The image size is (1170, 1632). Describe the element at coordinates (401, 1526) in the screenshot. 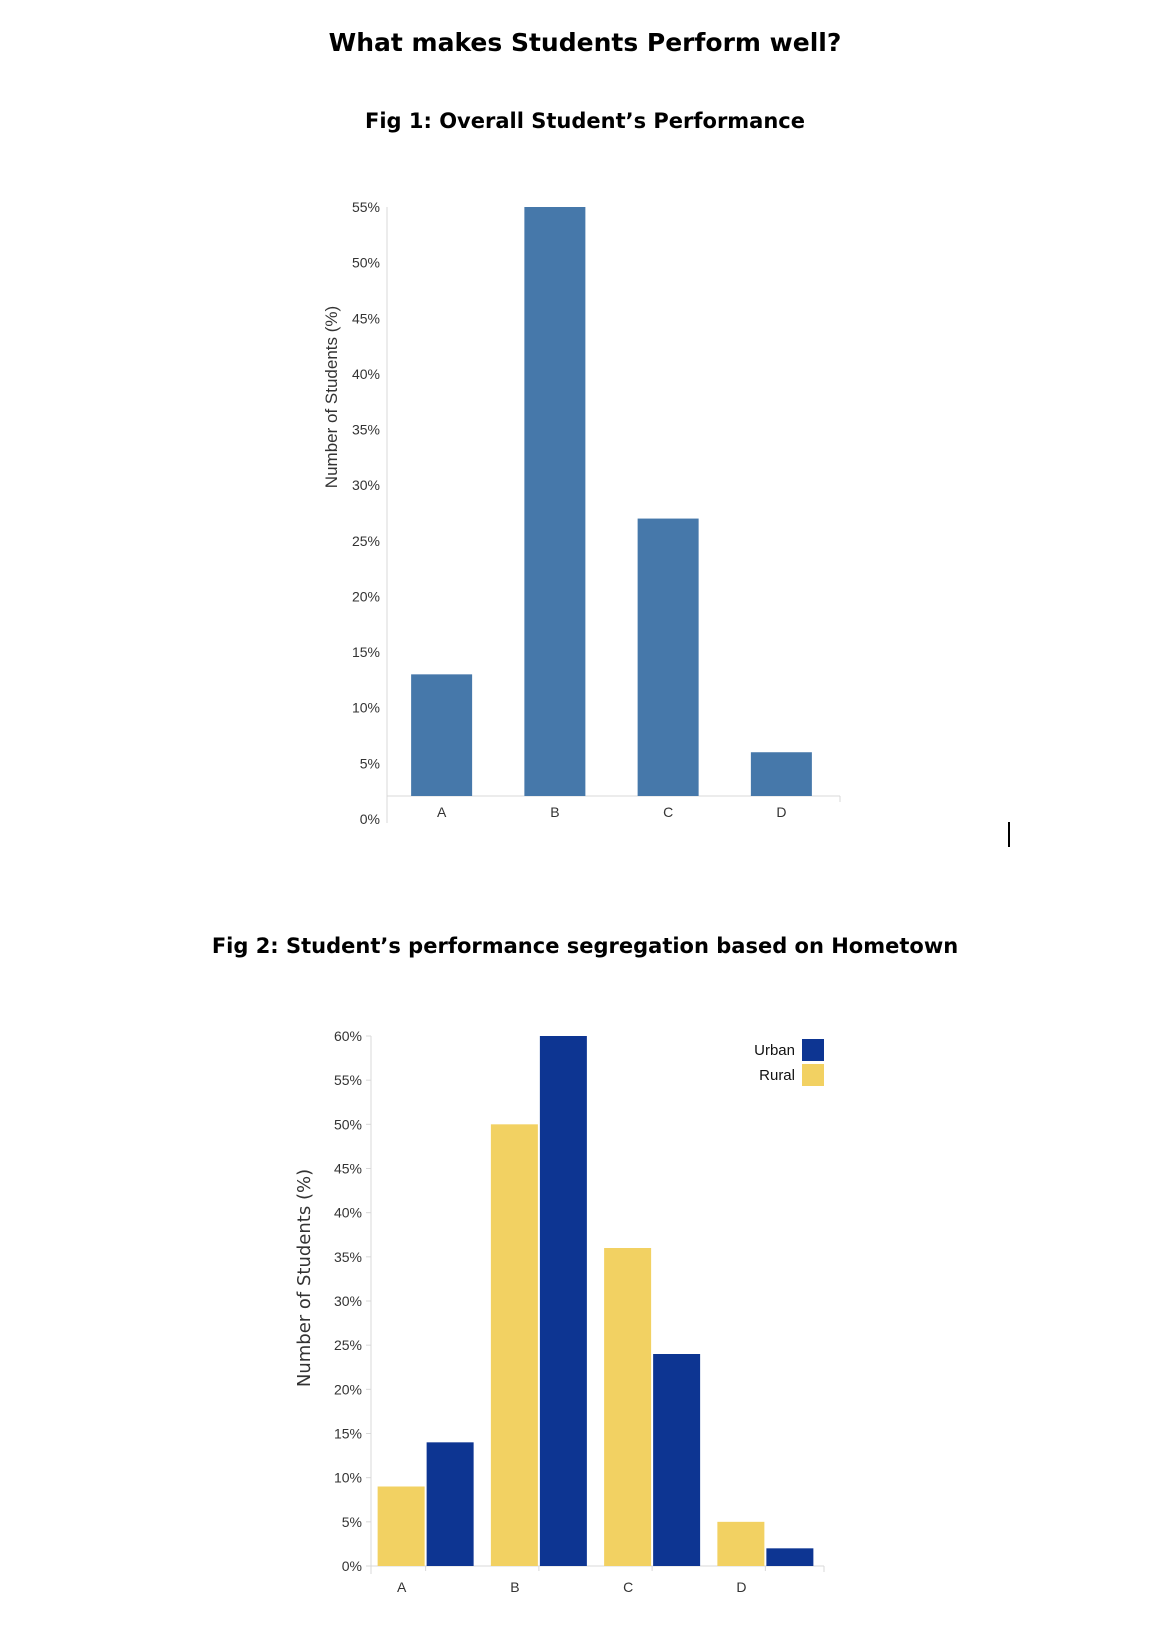

I see `fig2-bar-rural-A` at that location.